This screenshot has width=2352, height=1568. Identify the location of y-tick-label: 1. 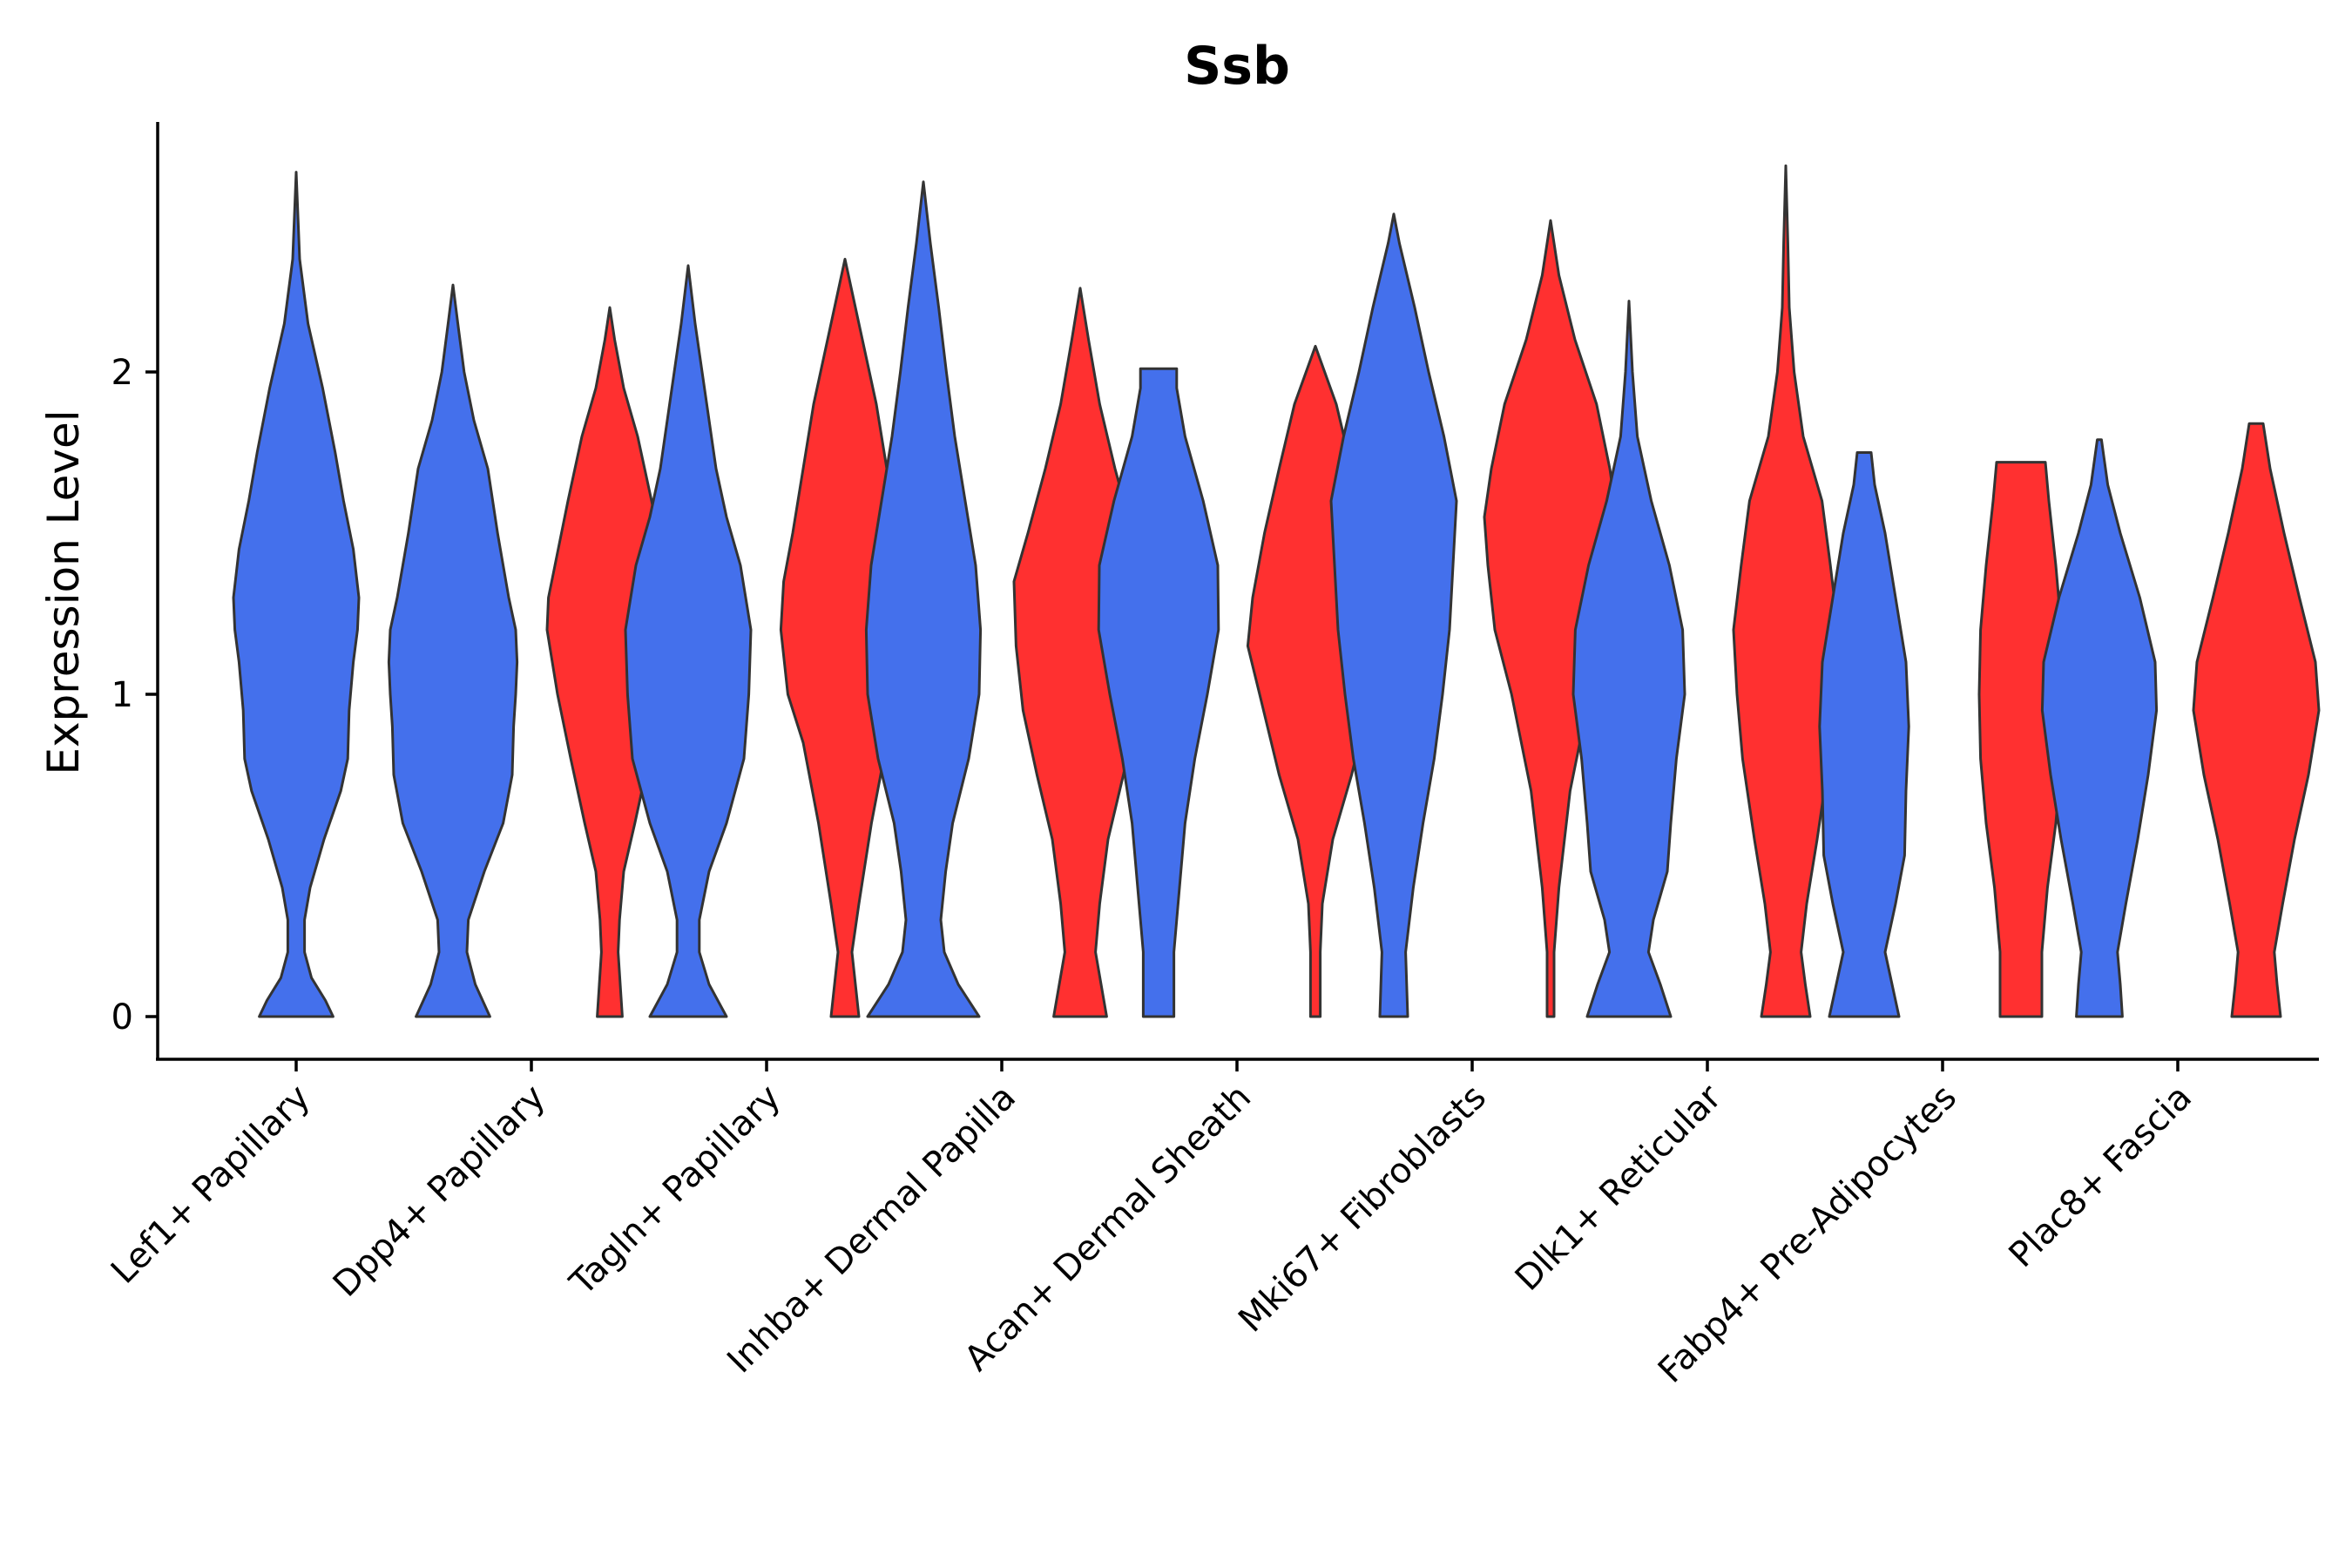
(122, 695).